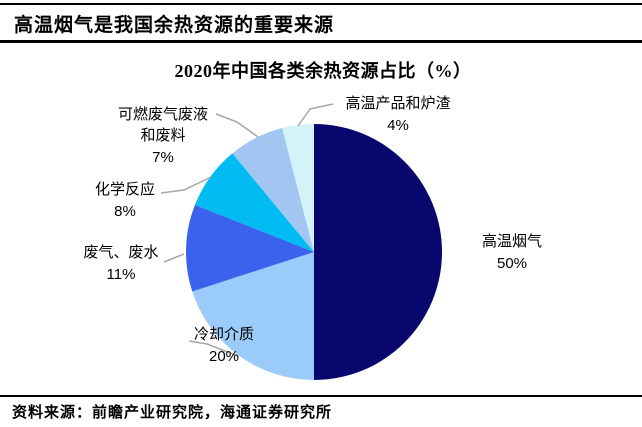  Describe the element at coordinates (125, 190) in the screenshot. I see `pie-label-text: 化学反应` at that location.